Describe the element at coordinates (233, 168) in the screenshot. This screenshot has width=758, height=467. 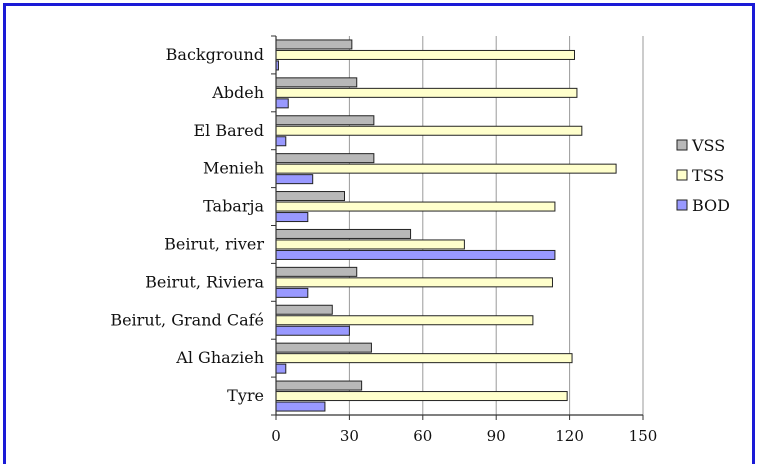
I see `category-label: Menieh` at that location.